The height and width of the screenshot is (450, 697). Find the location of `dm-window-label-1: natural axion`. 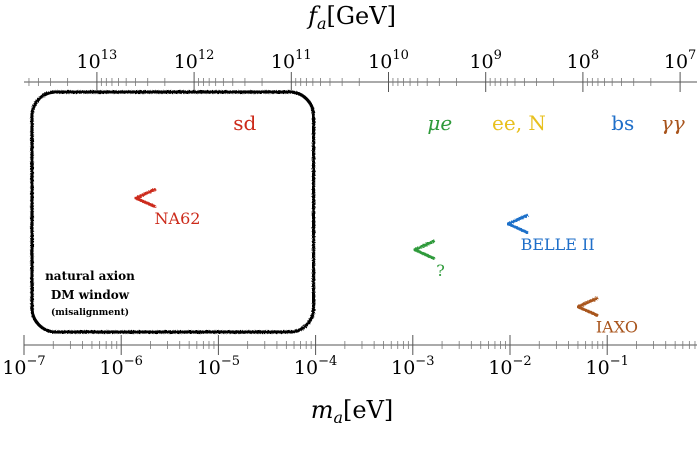

dm-window-label-1: natural axion is located at coordinates (90, 276).